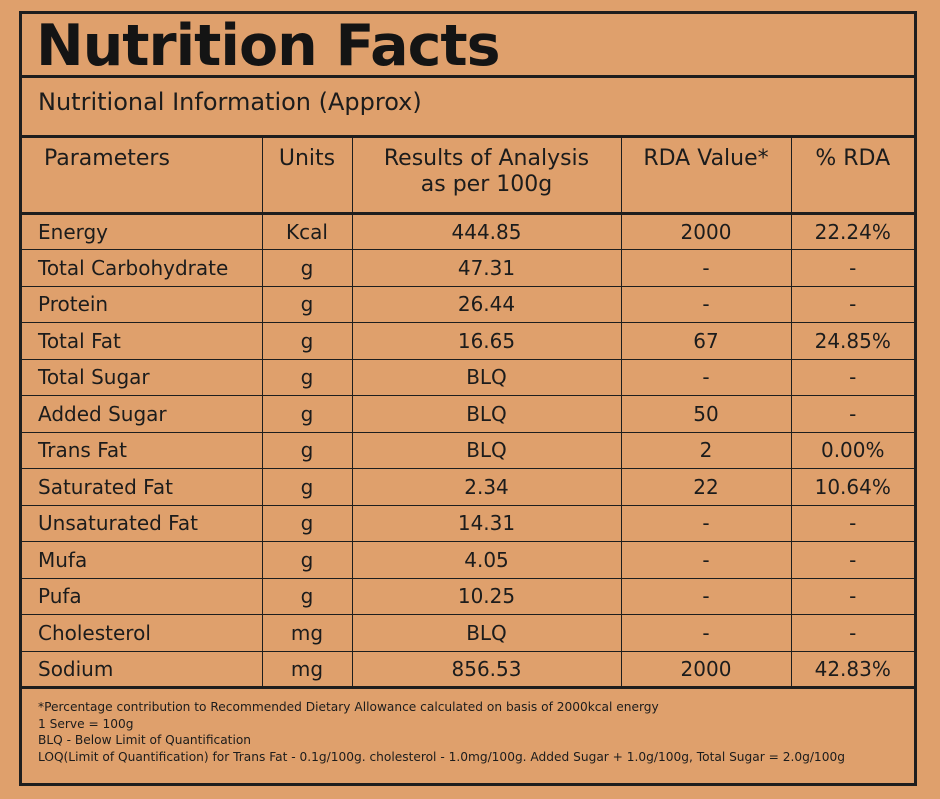 The width and height of the screenshot is (940, 799). I want to click on percent-rda-cell: 10.64%, so click(852, 487).